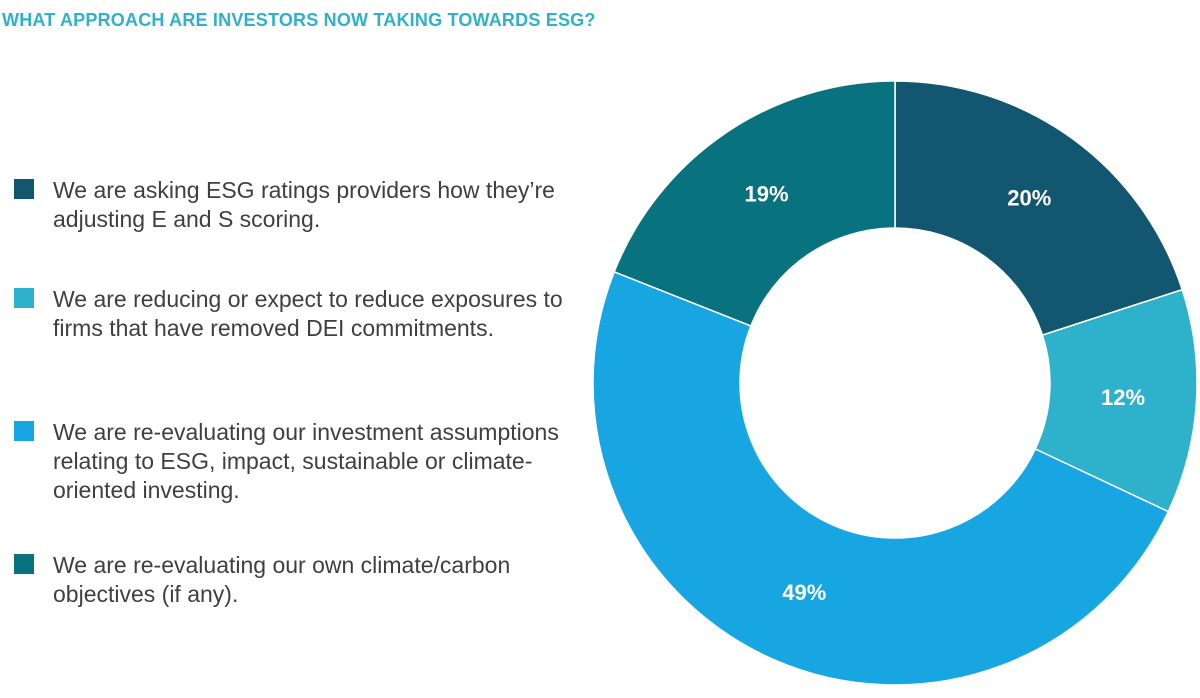  What do you see at coordinates (1123, 397) in the screenshot?
I see `slice-value-label: 12%` at bounding box center [1123, 397].